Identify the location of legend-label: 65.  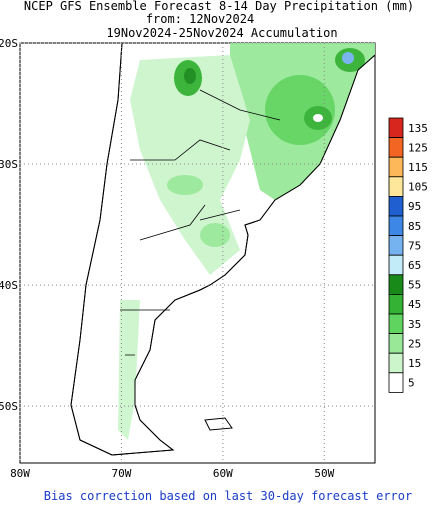
(414, 265).